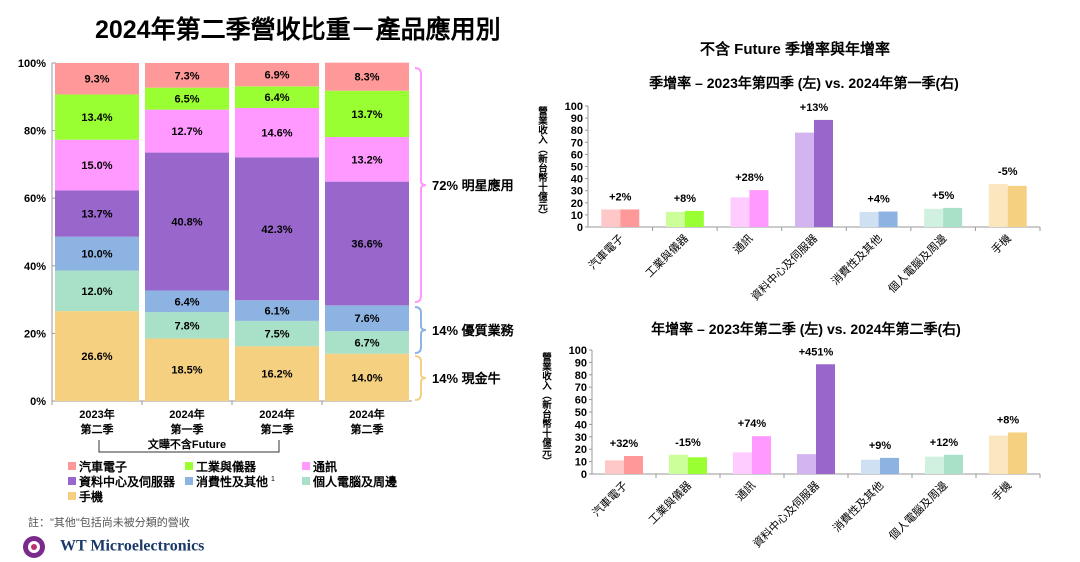 The image size is (1080, 562). What do you see at coordinates (473, 185) in the screenshot?
I see `segment-annotation: 72% 明星應用` at bounding box center [473, 185].